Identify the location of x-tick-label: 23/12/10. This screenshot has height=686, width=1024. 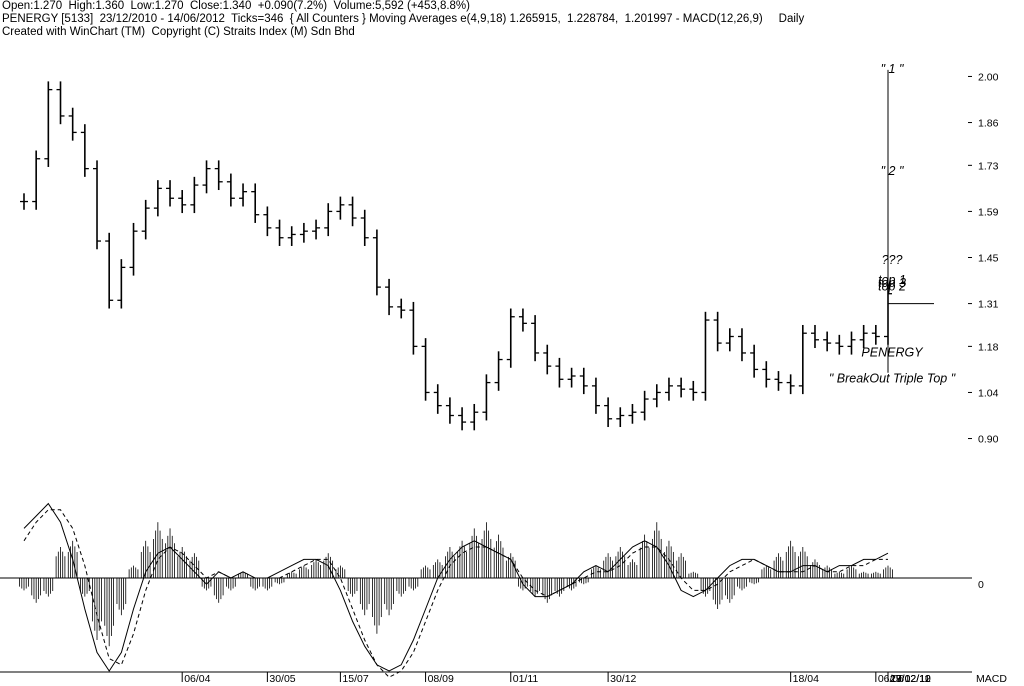
(910, 679).